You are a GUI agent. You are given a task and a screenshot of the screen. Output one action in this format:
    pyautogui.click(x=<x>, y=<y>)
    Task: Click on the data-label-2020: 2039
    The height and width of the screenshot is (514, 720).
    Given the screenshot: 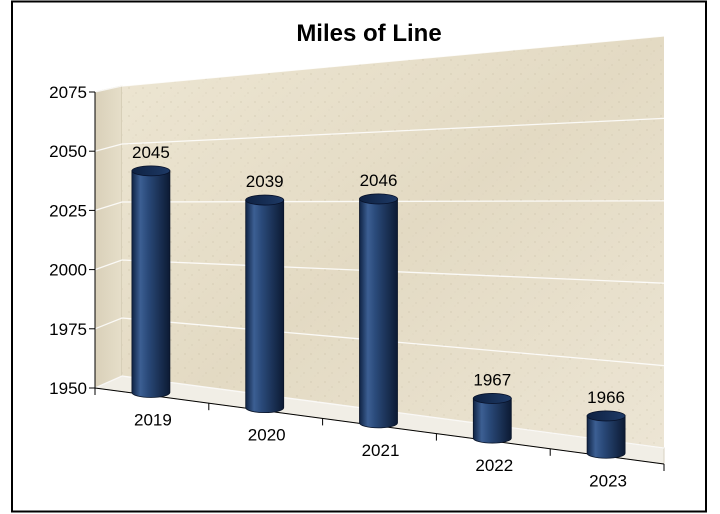 What is the action you would take?
    pyautogui.click(x=265, y=181)
    